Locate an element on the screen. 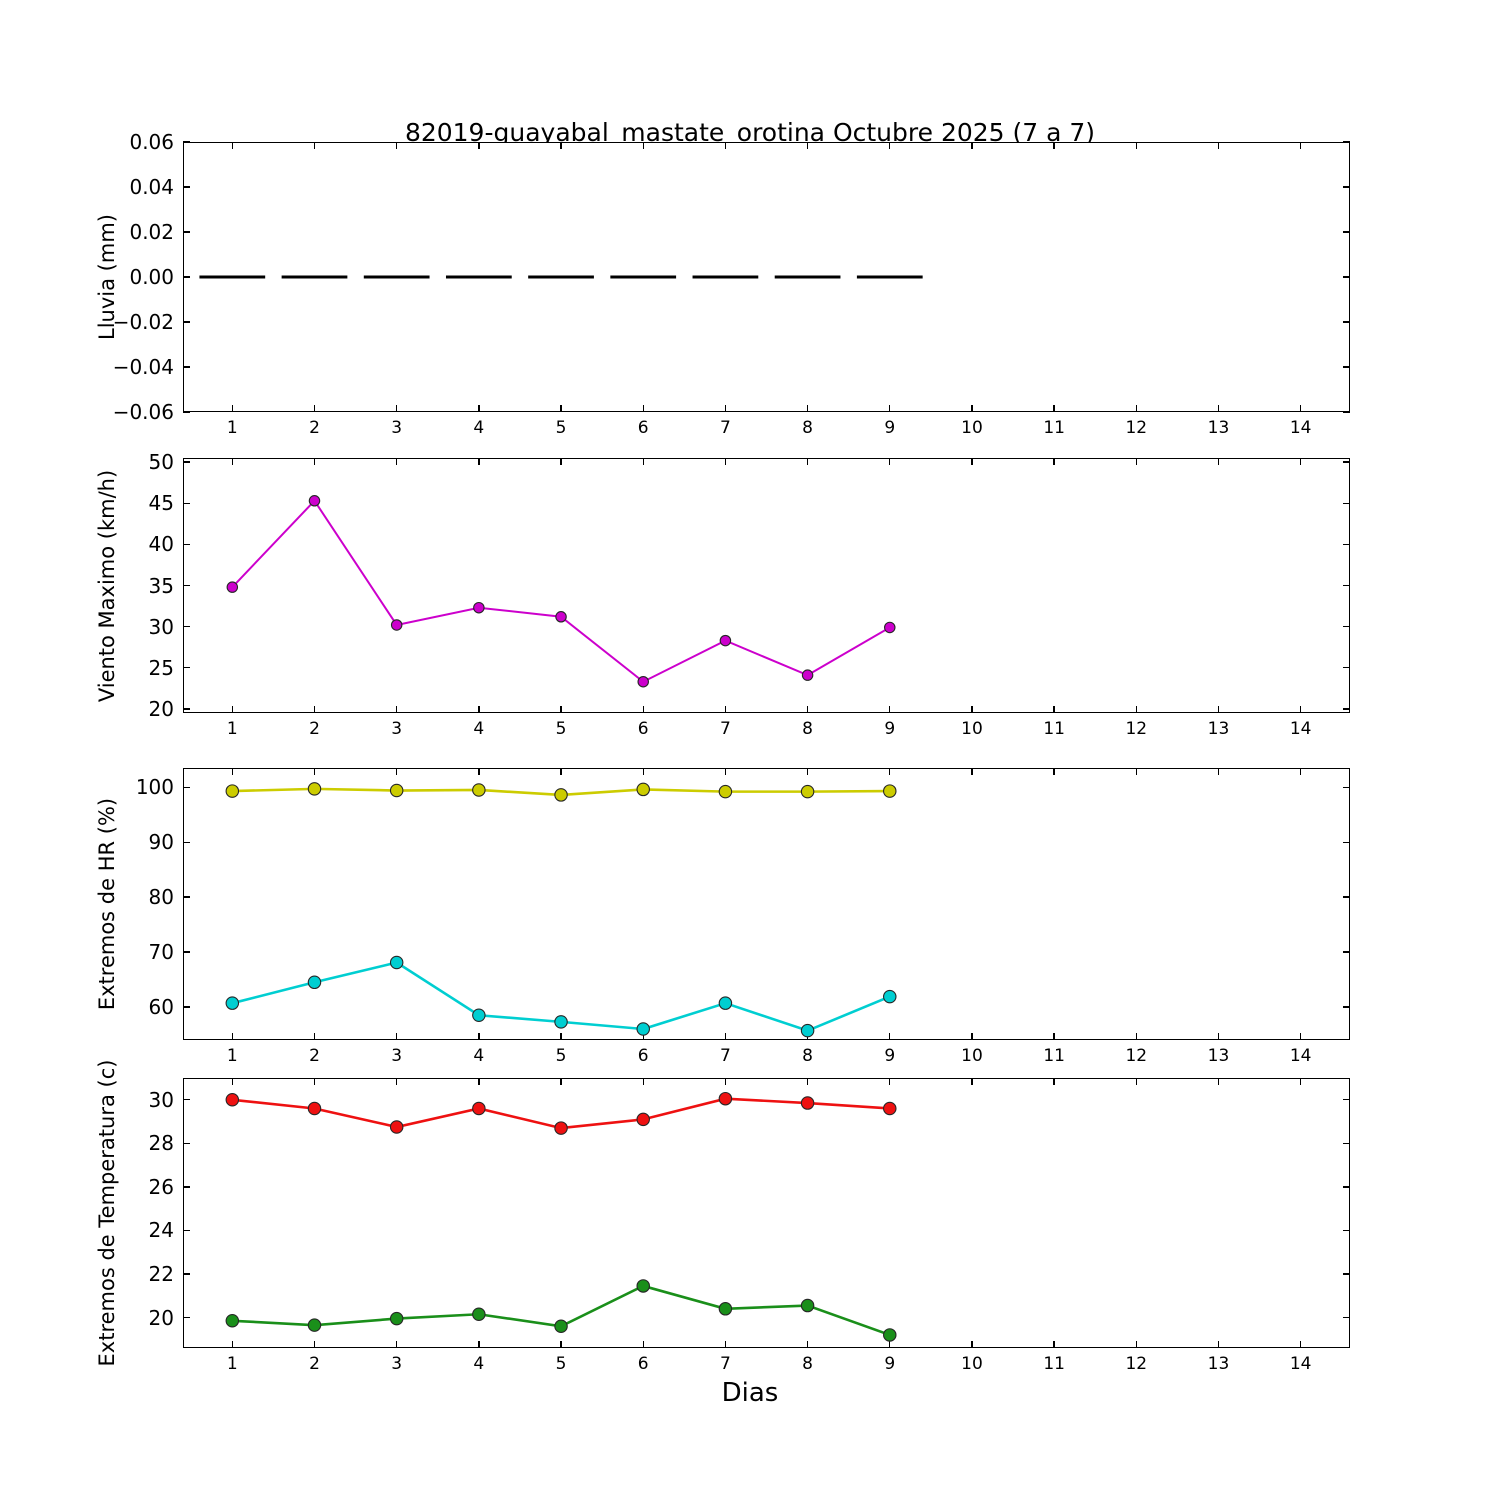 The image size is (1500, 1500). y-tick-label: 24 is located at coordinates (161, 1230).